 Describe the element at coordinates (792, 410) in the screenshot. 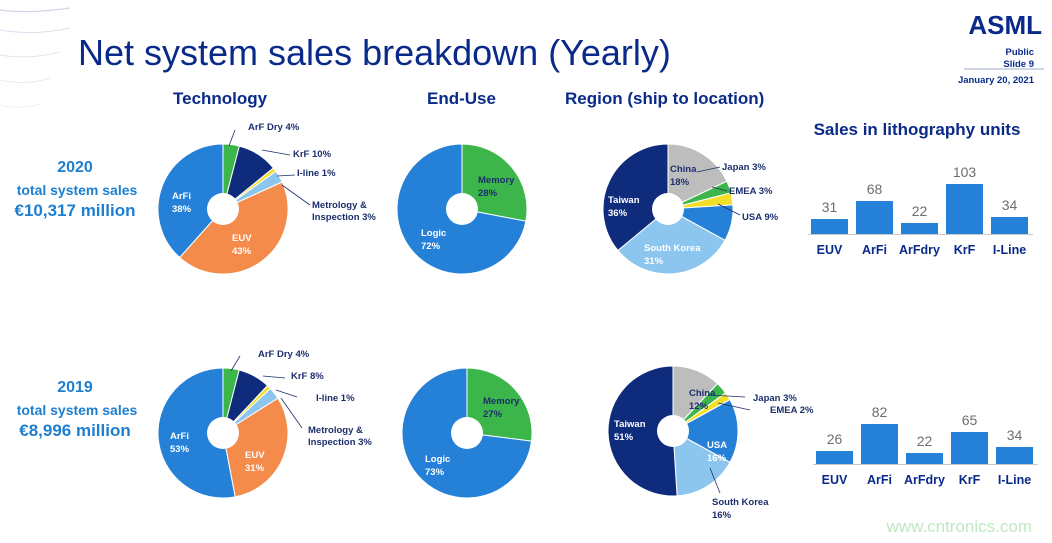

I see `label-emea-2019: EMEA 2%` at that location.